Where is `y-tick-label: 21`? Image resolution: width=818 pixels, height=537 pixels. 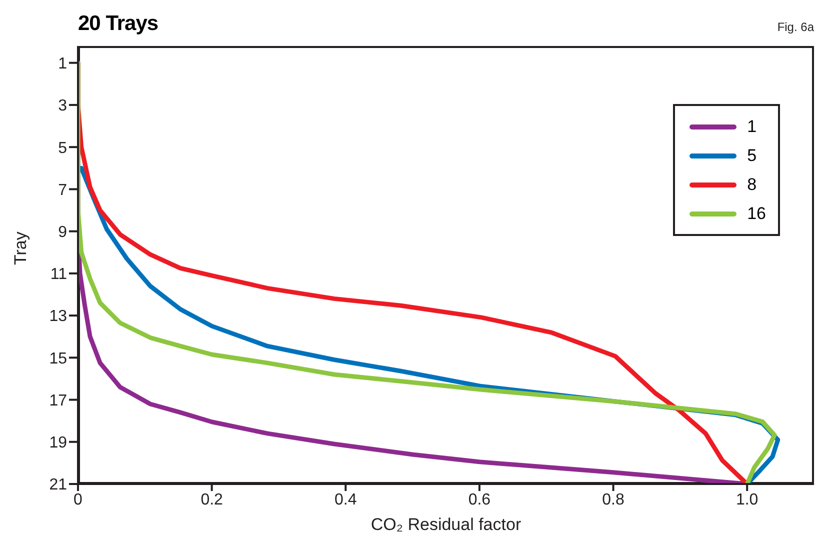
y-tick-label: 21 is located at coordinates (58, 485).